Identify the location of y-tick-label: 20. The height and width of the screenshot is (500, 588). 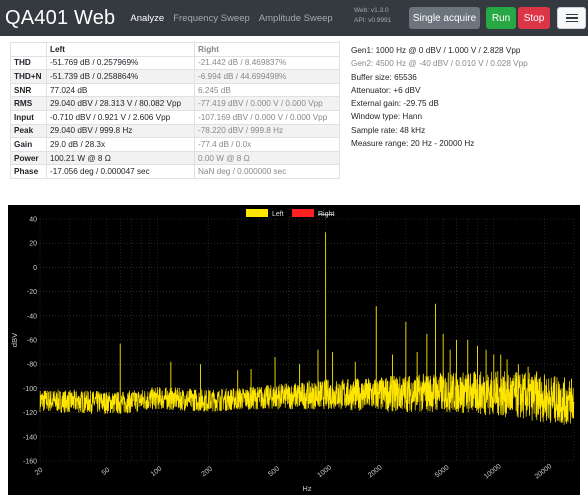
(33, 244).